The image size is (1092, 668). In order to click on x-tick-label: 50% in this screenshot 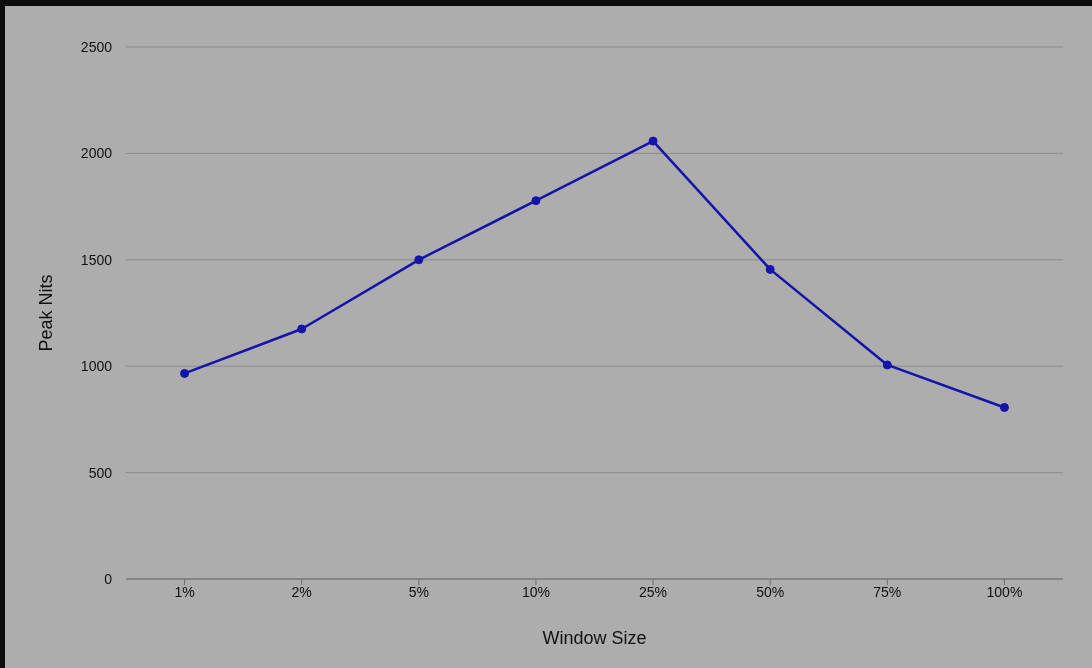, I will do `click(770, 591)`.